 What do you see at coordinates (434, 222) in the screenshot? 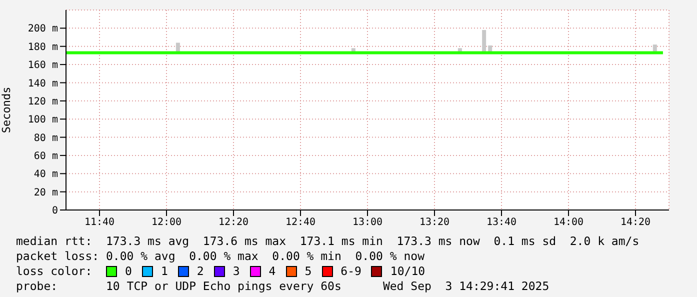
I see `x-tick-label: 13:20` at bounding box center [434, 222].